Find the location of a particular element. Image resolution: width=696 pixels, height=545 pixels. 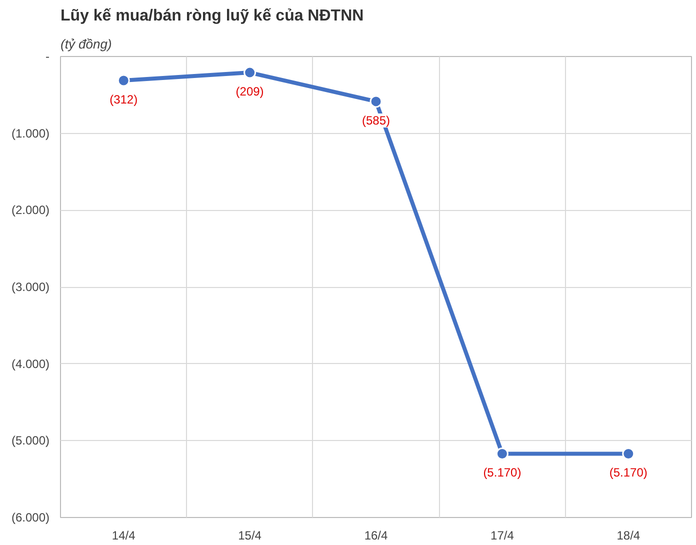

chart-title: Lũy kế mua/bán ròng luỹ kế của NĐTNN is located at coordinates (212, 16).